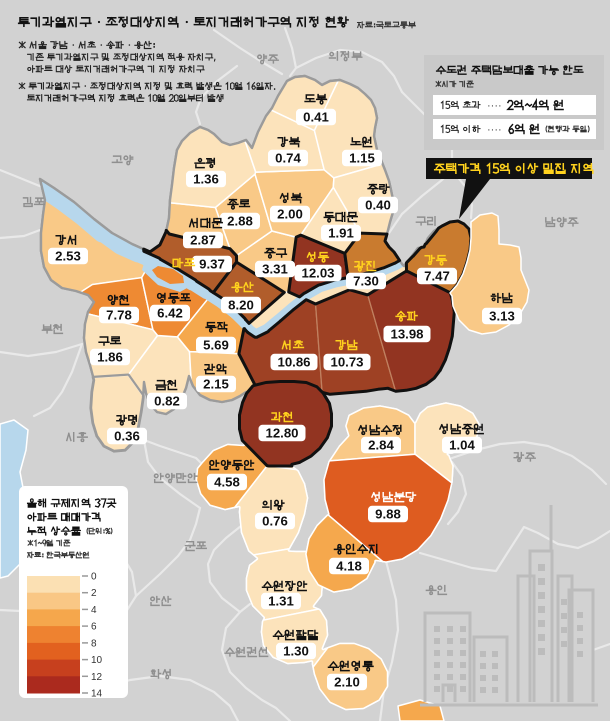 This screenshot has height=721, width=610. Describe the element at coordinates (288, 158) in the screenshot. I see `svg-text: 0.74` at that location.